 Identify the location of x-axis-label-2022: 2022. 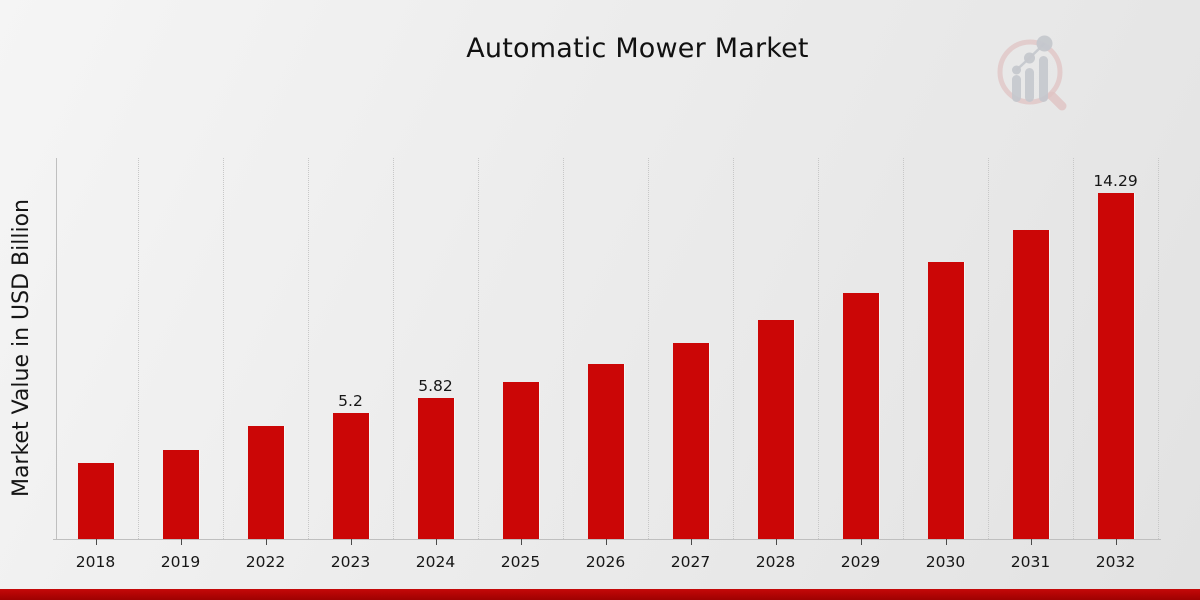
(265, 562).